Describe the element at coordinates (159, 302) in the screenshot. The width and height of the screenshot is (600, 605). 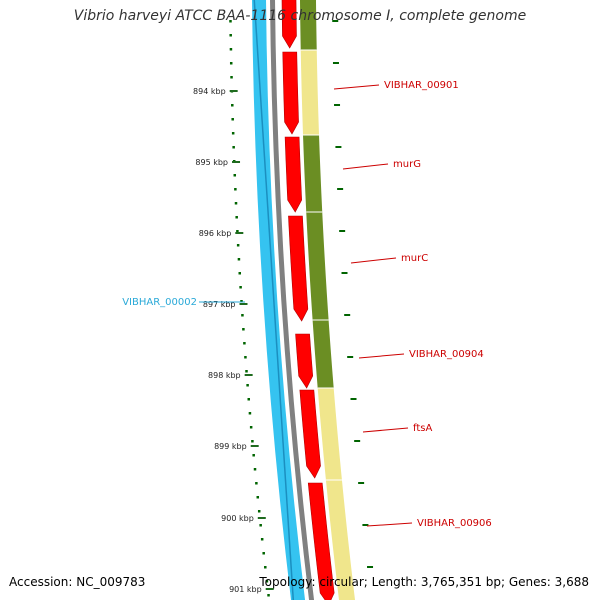
I see `gene-label-VIBHAR_00002: VIBHAR_00002` at that location.